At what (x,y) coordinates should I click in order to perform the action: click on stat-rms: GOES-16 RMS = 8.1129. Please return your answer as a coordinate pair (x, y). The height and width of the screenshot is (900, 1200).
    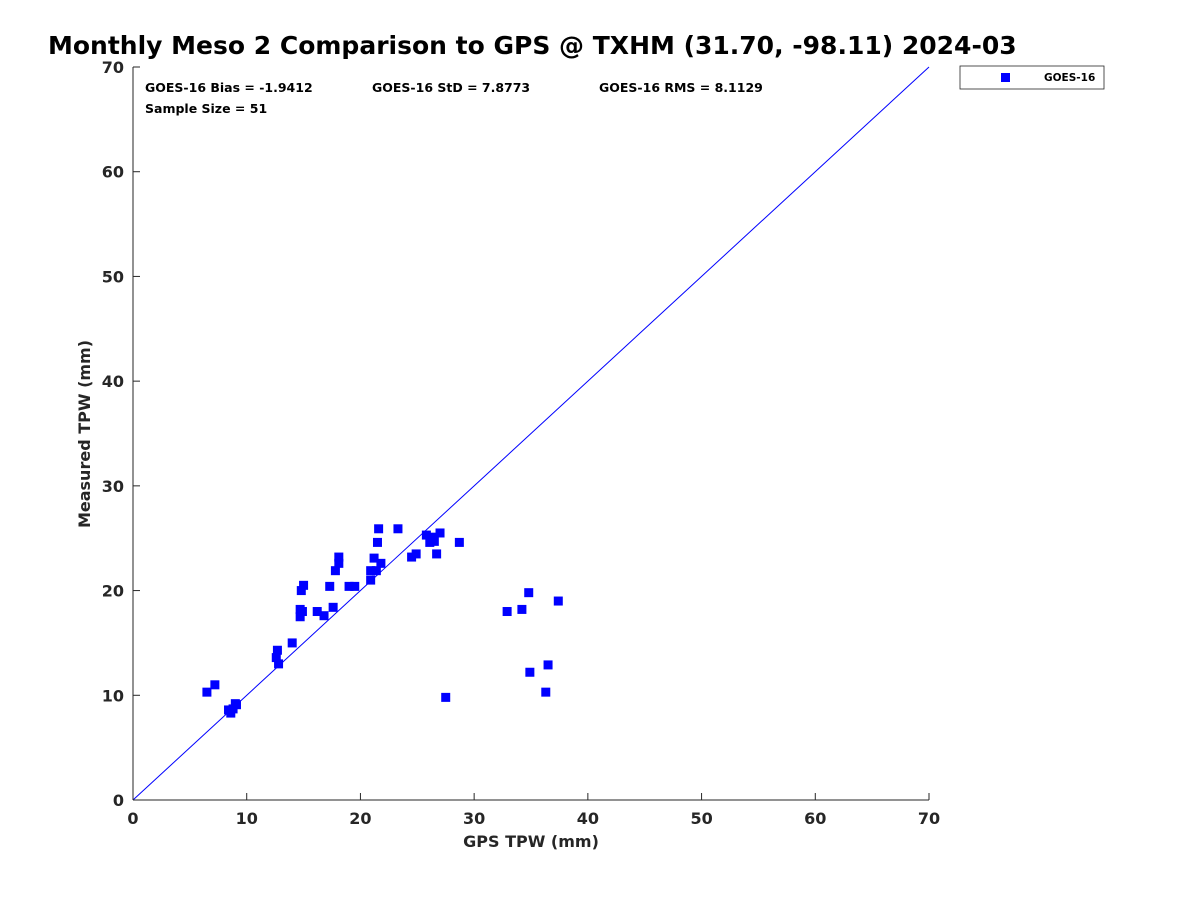
    Looking at the image, I should click on (681, 87).